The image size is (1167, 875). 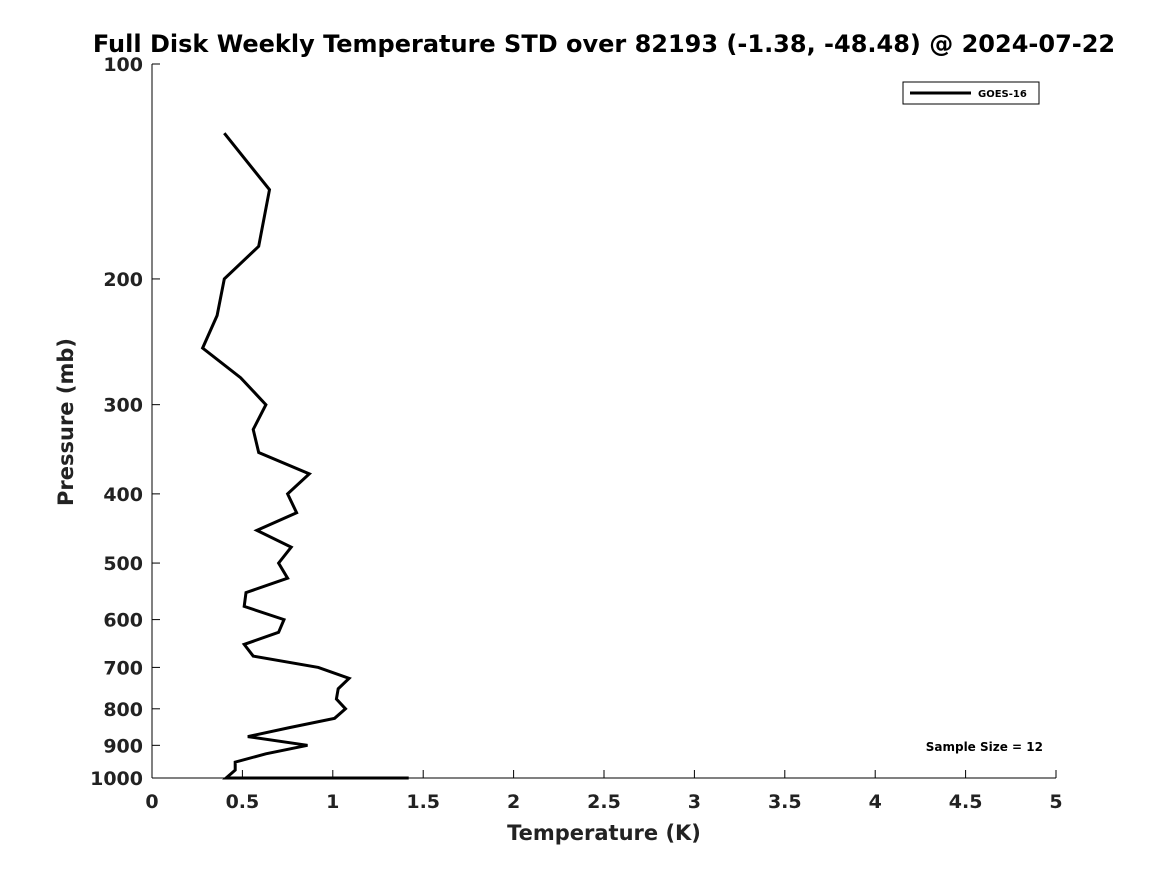 I want to click on legend: GOES-16, so click(x=971, y=93).